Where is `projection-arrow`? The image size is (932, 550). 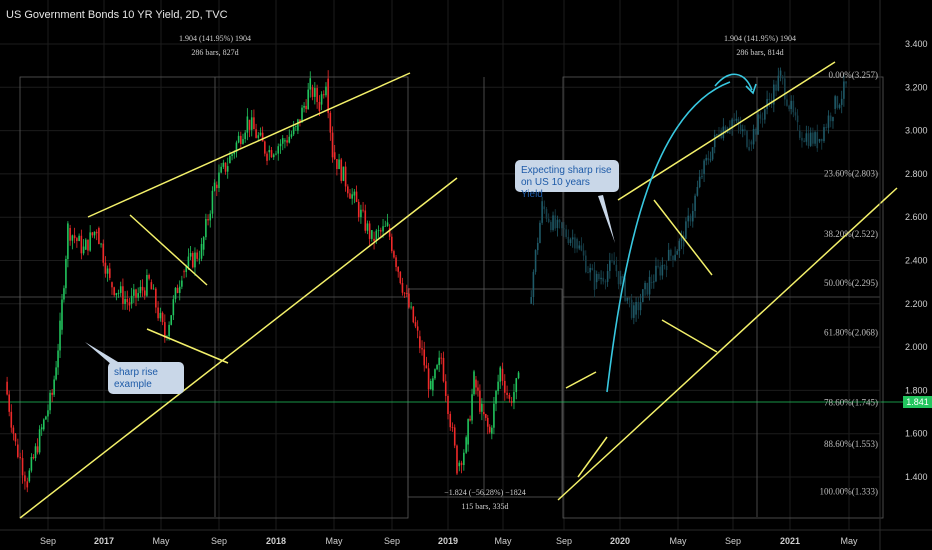
projection-arrow is located at coordinates (668, 237).